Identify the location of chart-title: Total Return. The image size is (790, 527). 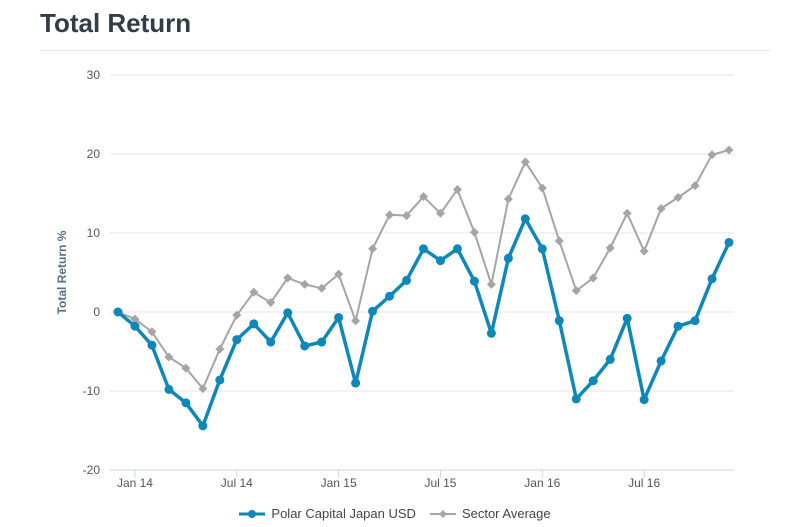
(116, 23).